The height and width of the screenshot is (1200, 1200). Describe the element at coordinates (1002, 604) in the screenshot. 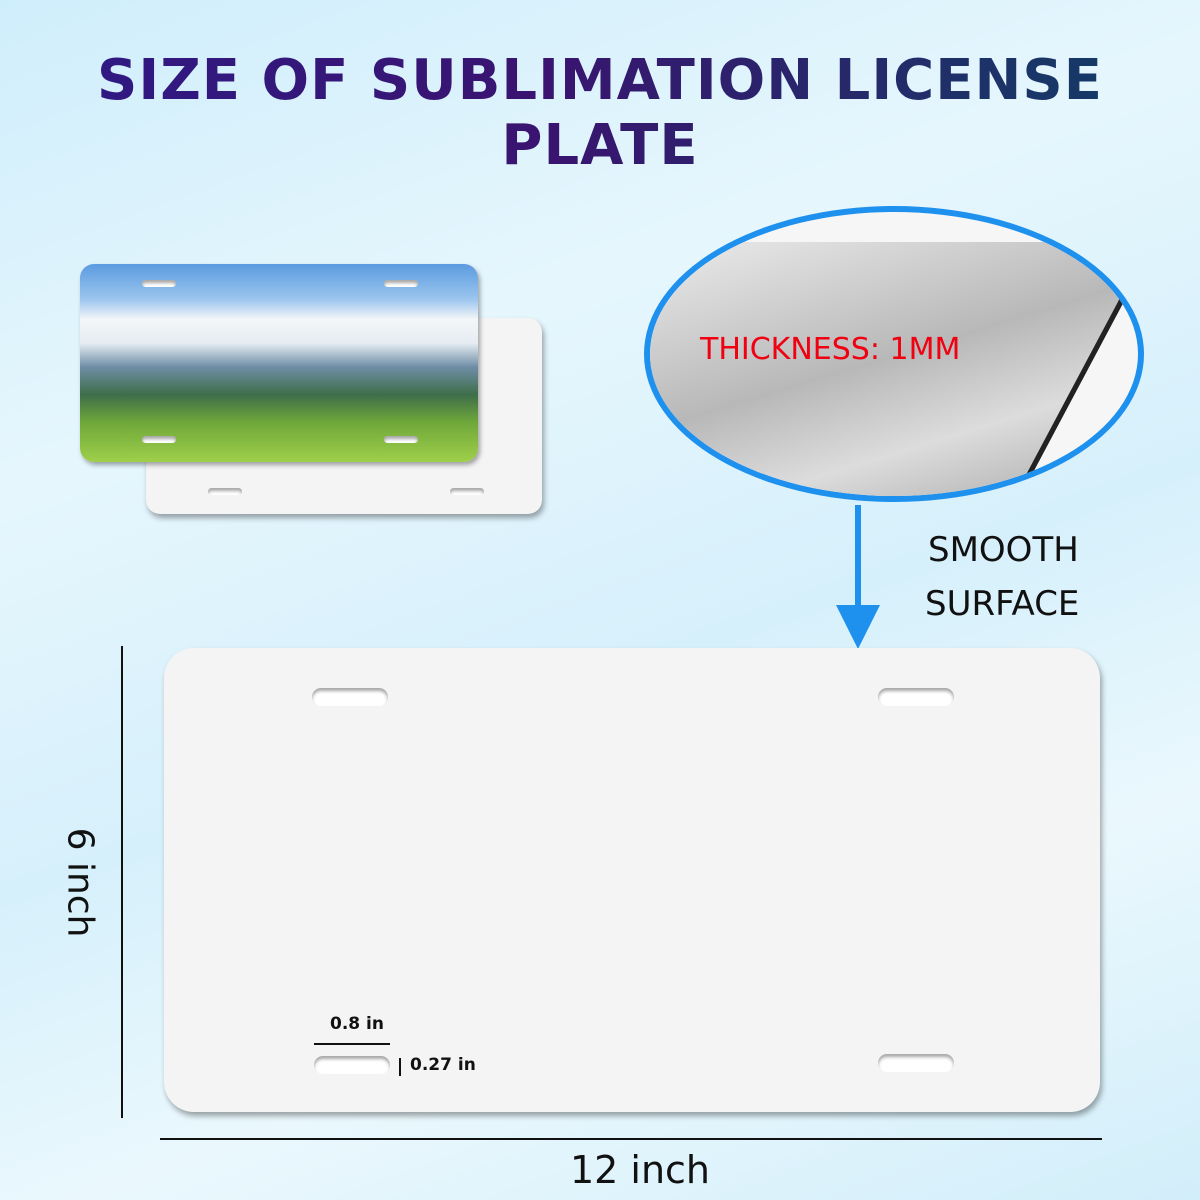

I see `surface-label: SURFACE` at that location.